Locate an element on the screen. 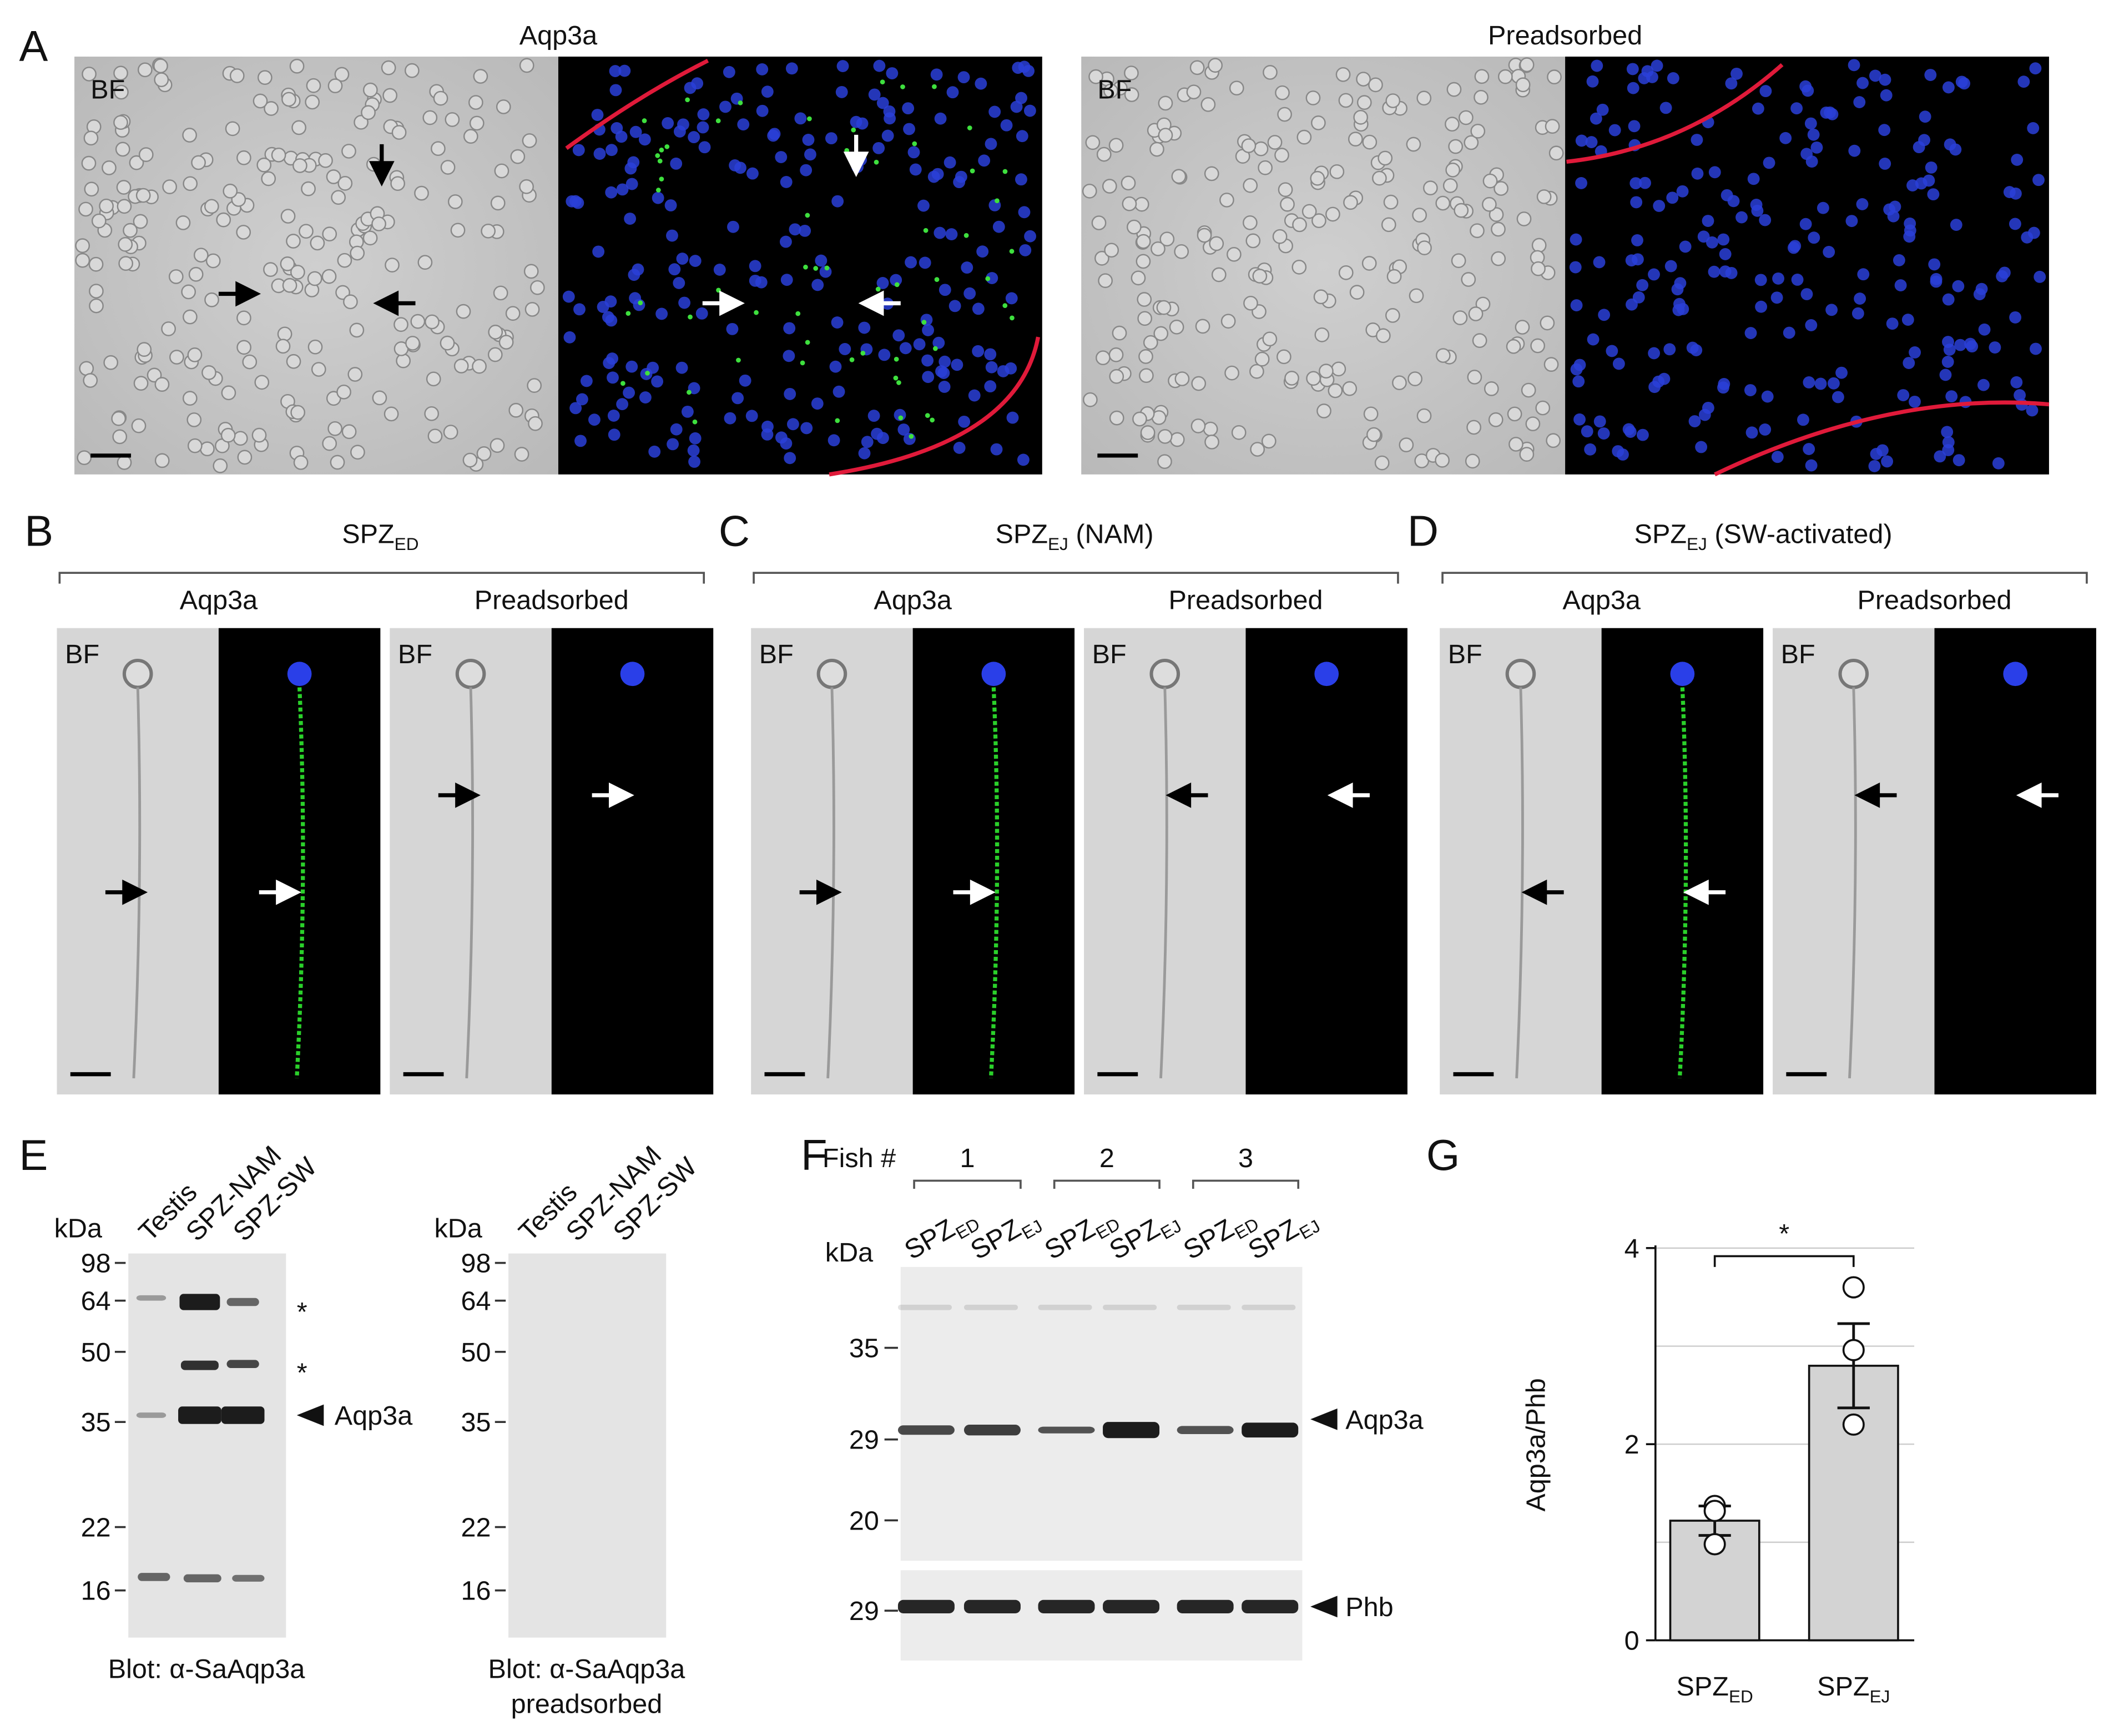 This screenshot has height=1736, width=2114. panel-title-sub: EJ is located at coordinates (1058, 544).